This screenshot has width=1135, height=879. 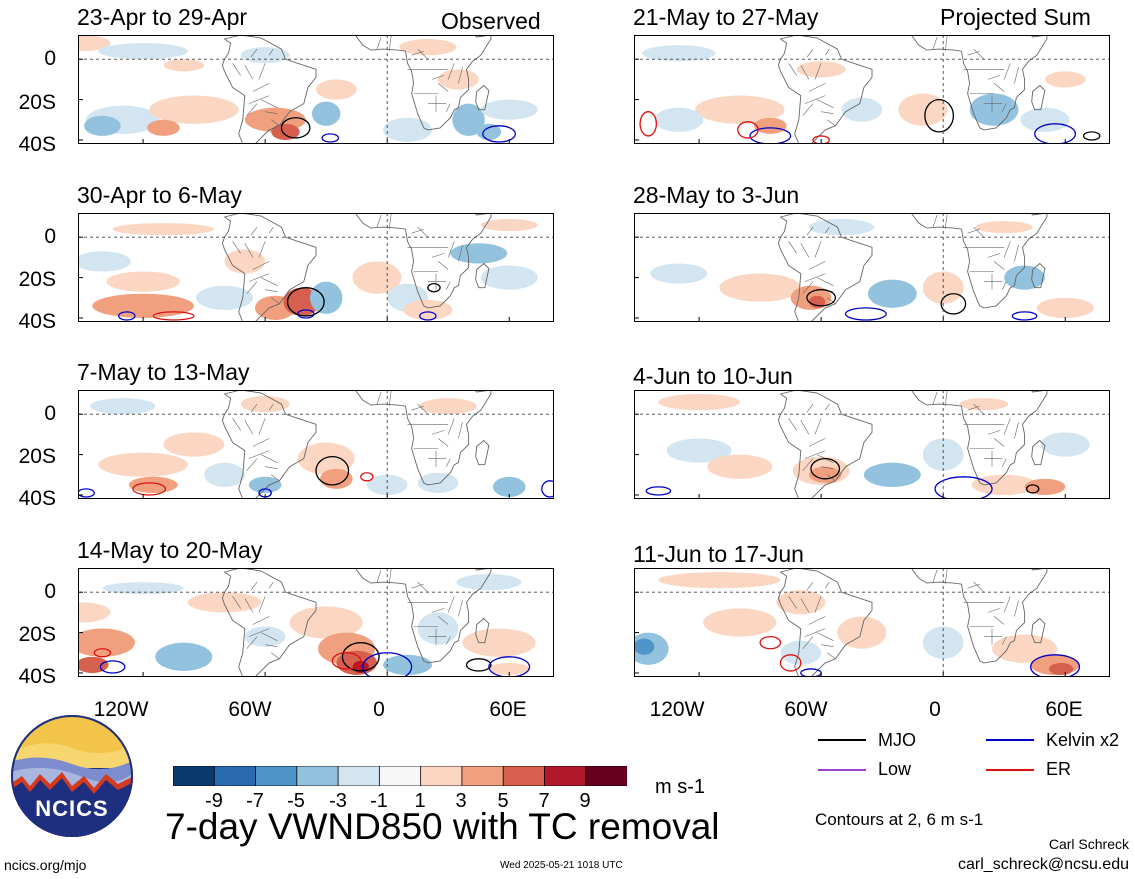 What do you see at coordinates (1088, 844) in the screenshot?
I see `footer-author: Carl Schreck` at bounding box center [1088, 844].